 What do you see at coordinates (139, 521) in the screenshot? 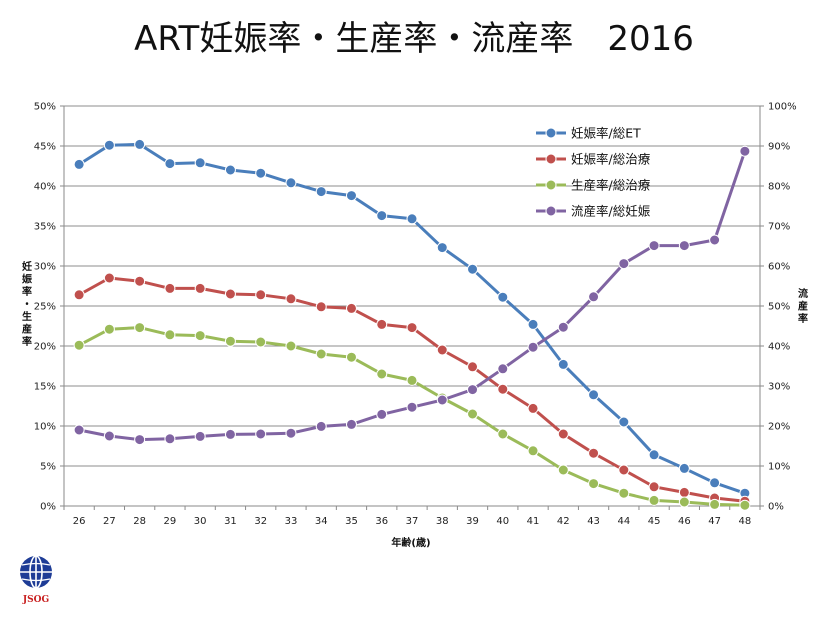
I see `x-tick-label: 28` at bounding box center [139, 521].